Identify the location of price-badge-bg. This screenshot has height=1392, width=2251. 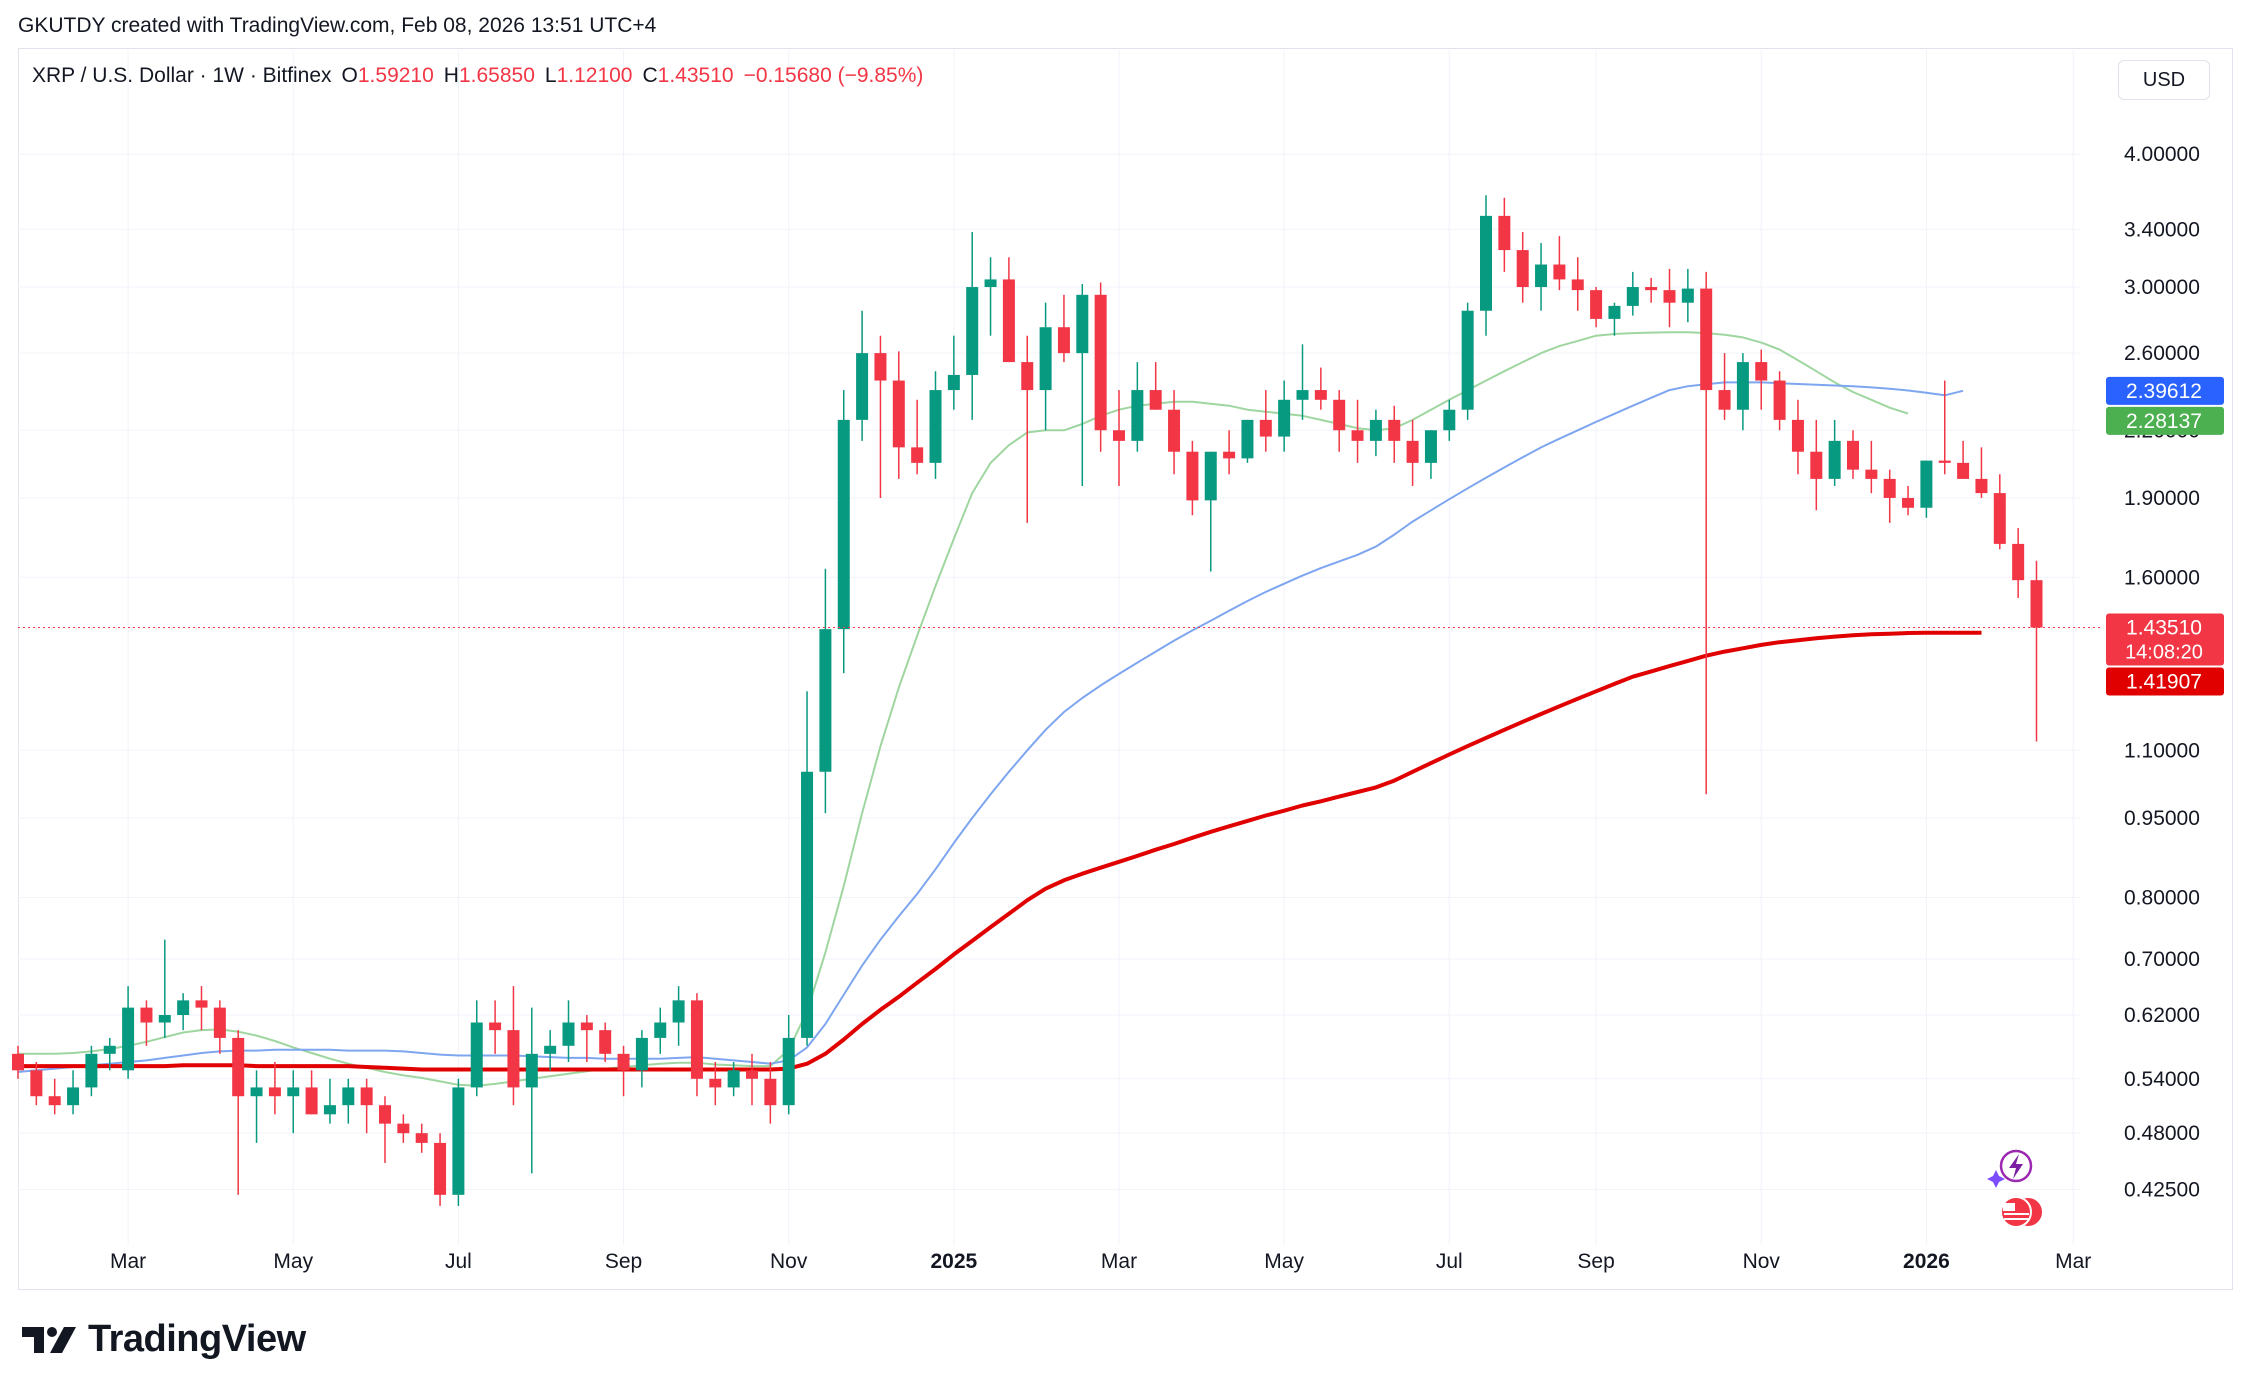
(2165, 420).